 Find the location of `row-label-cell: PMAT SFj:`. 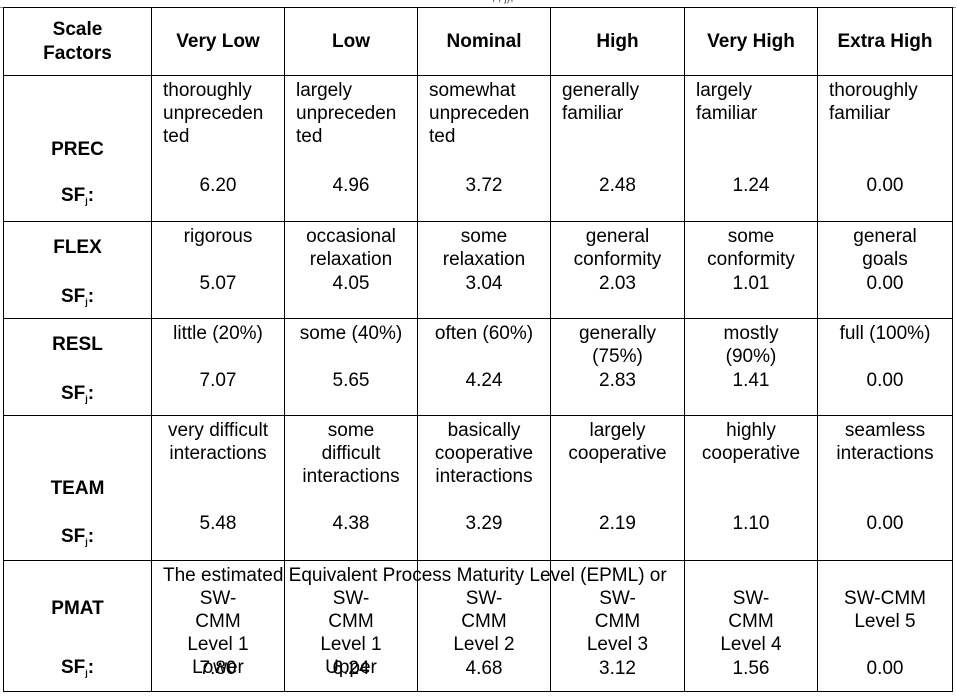

row-label-cell: PMAT SFj: is located at coordinates (77, 626).